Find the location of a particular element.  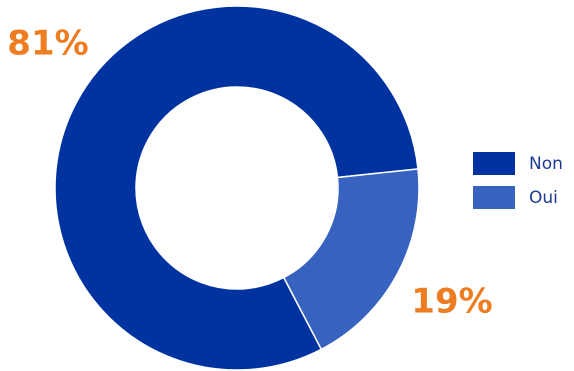

value-label: 81% is located at coordinates (47, 44).